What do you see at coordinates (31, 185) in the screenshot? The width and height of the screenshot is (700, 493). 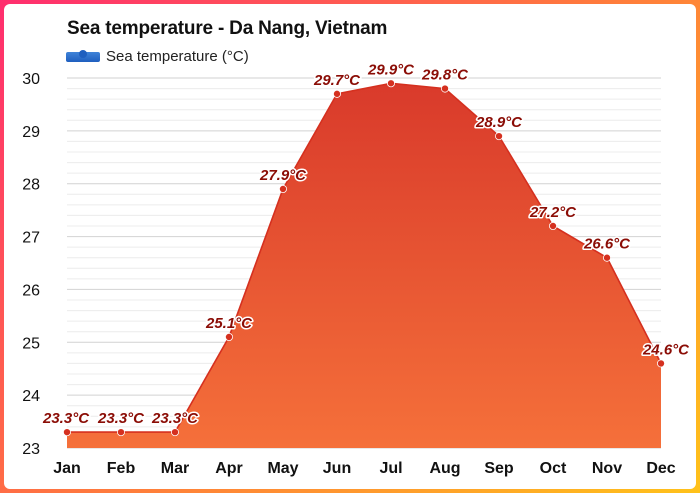 I see `y-tick-label: 28` at bounding box center [31, 185].